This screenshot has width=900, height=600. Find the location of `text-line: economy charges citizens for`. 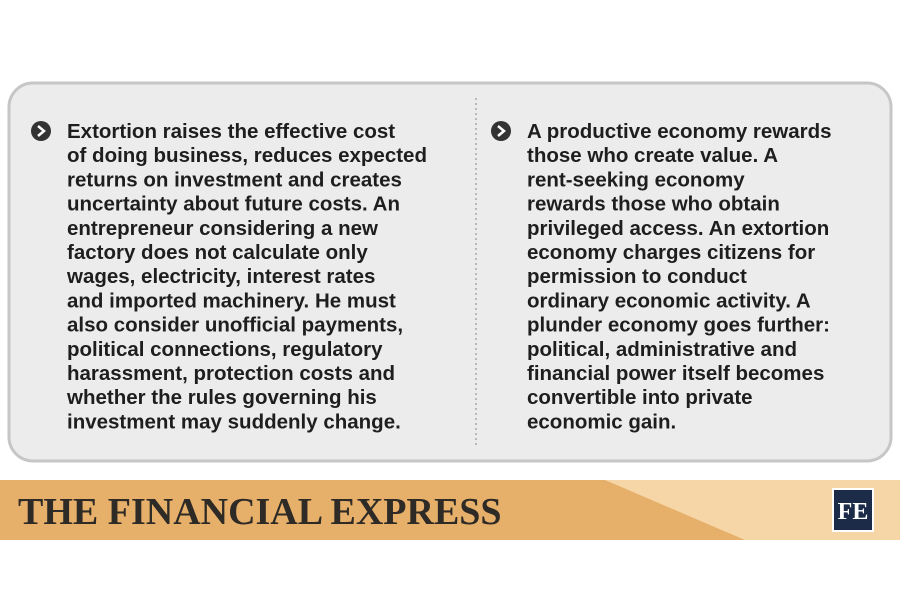

text-line: economy charges citizens for is located at coordinates (671, 252).